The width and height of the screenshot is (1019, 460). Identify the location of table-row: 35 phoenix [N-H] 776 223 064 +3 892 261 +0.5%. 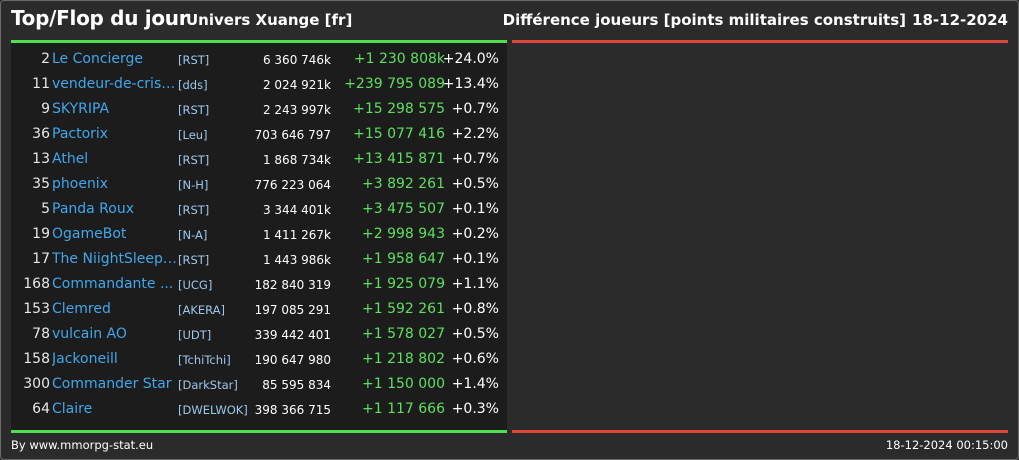
(259, 184).